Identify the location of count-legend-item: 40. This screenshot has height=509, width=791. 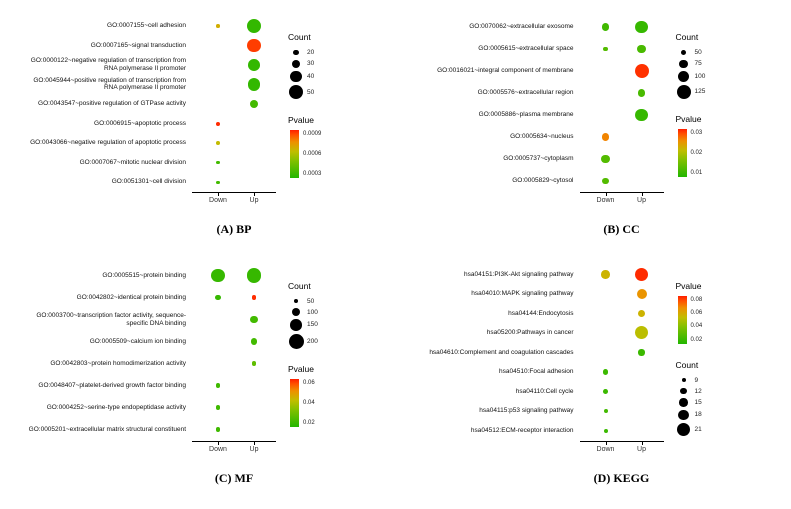
(318, 77).